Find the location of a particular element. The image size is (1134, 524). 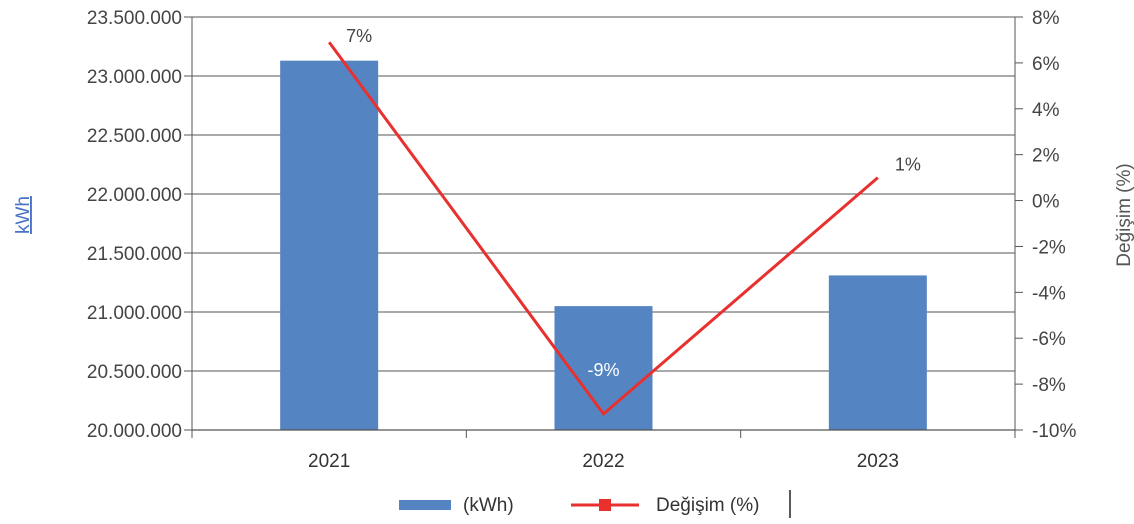

y-tick-label: 20.500.000 is located at coordinates (134, 372).